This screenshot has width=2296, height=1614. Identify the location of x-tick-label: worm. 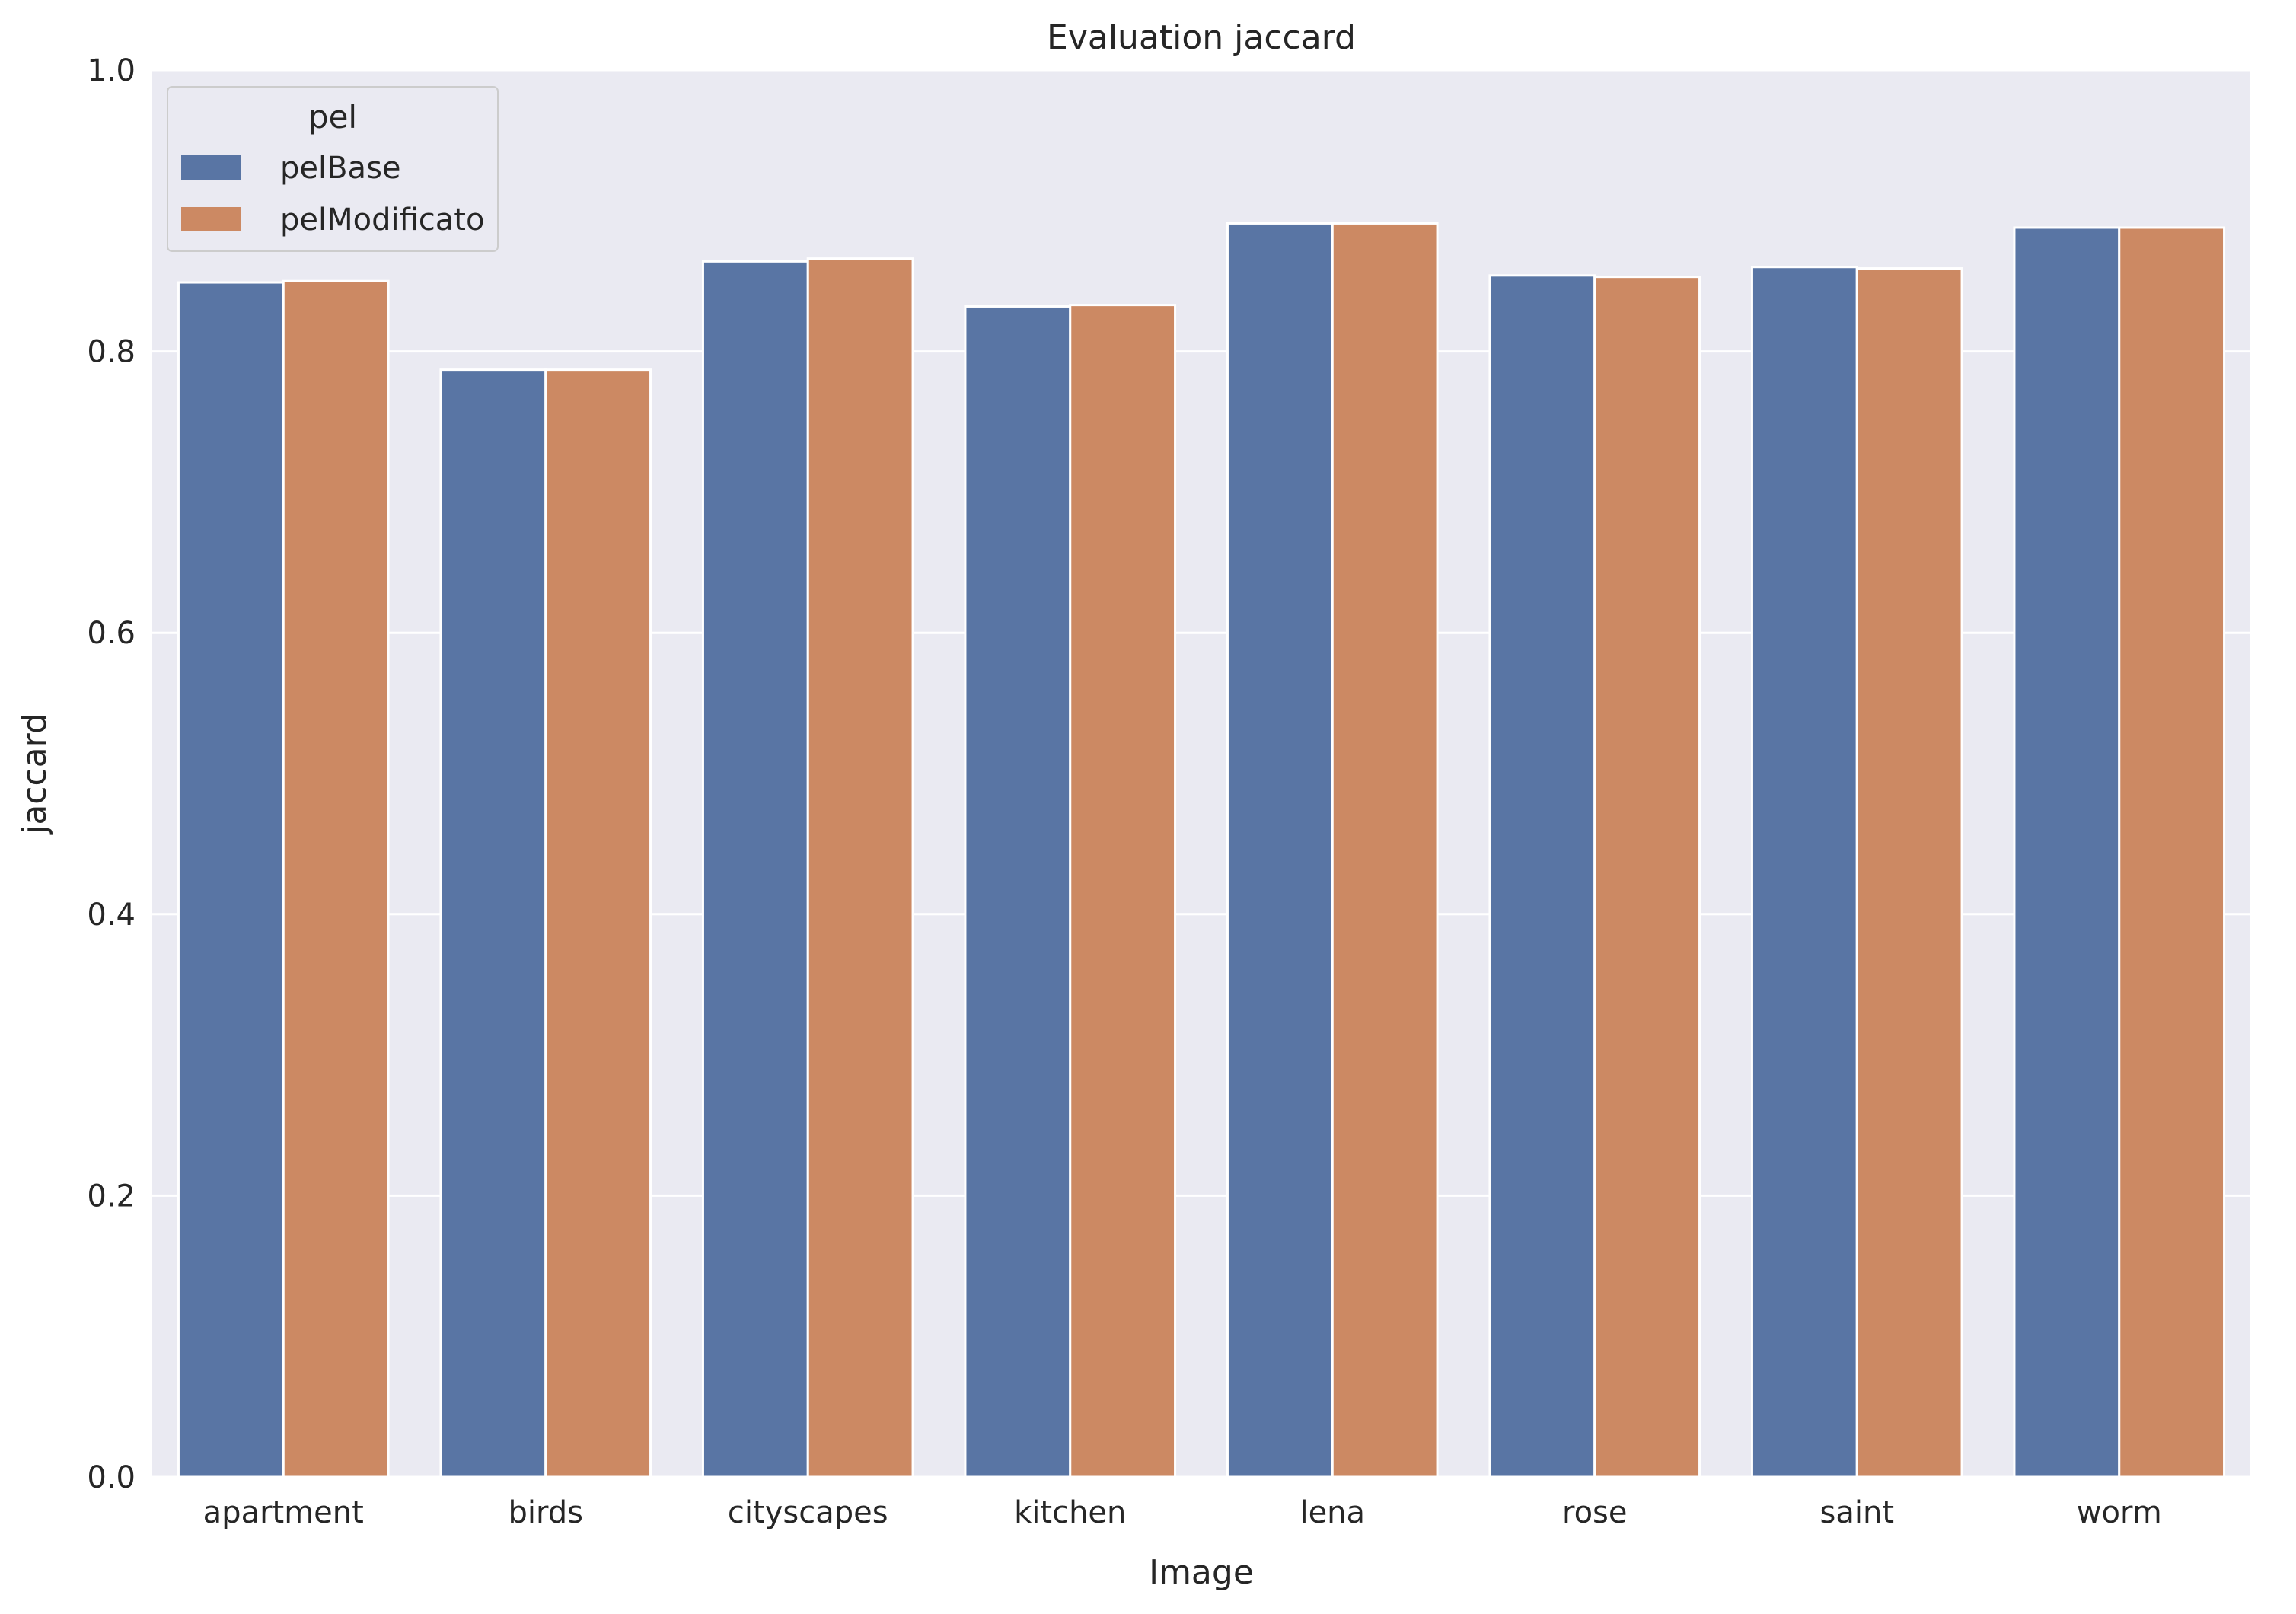
(2119, 1512).